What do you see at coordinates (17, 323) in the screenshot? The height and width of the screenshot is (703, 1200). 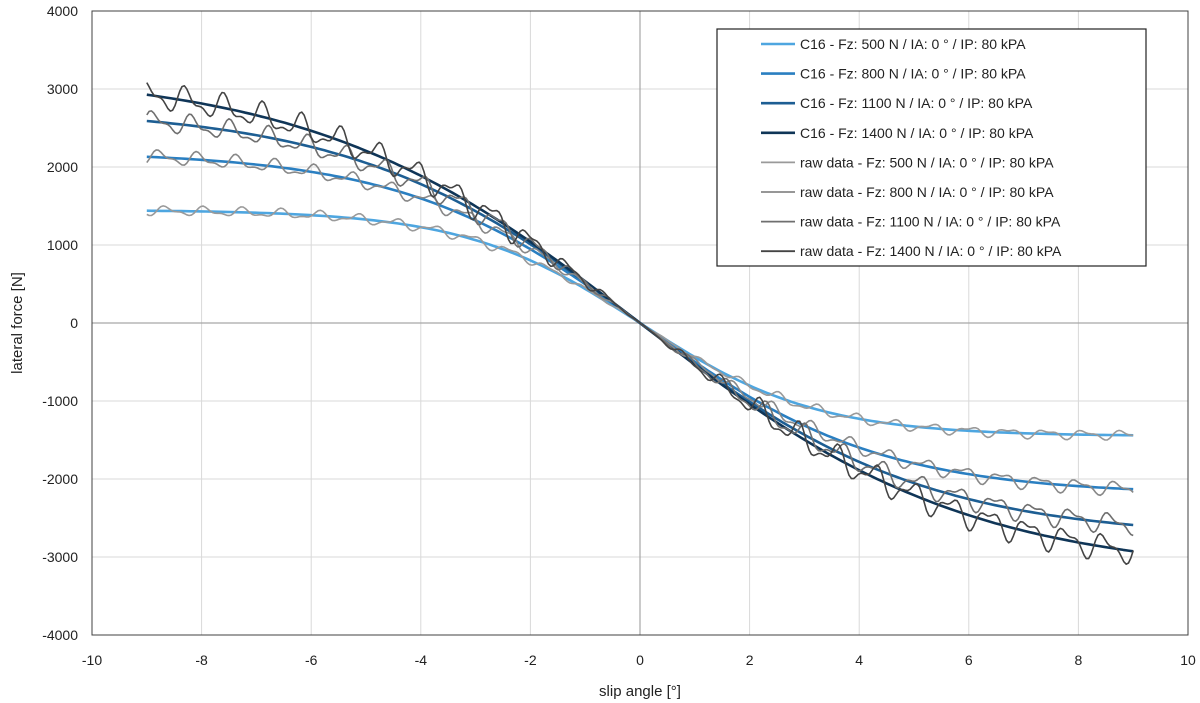 I see `y-axis-title: lateral force [N]` at bounding box center [17, 323].